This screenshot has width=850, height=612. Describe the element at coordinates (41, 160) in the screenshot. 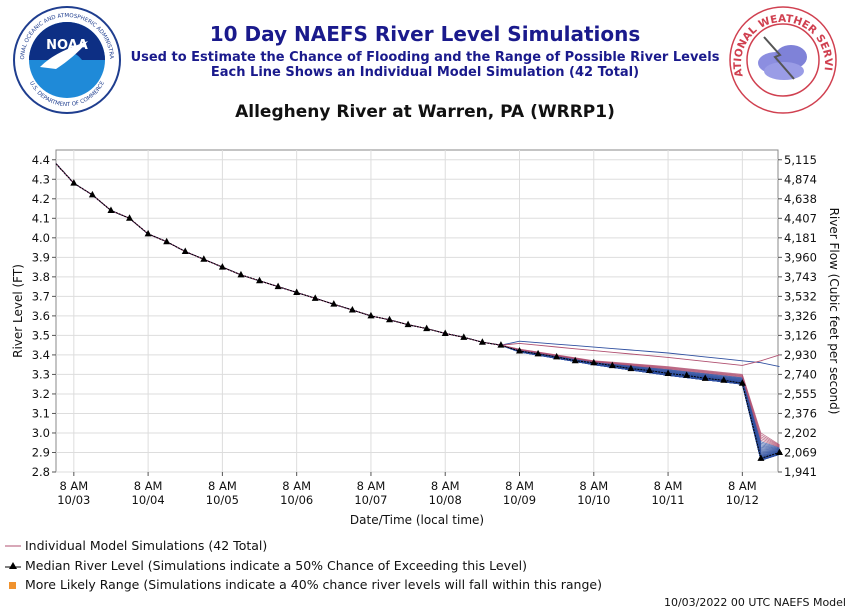

I see `y-tick-label: 4.4` at that location.